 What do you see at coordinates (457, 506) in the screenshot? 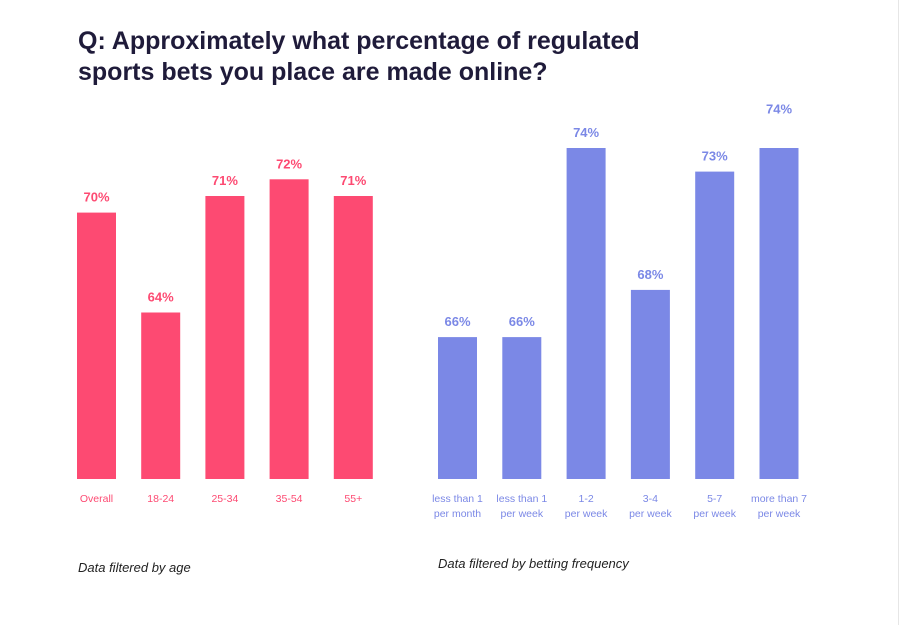
I see `frequency-category-label: less than 1 per month` at bounding box center [457, 506].